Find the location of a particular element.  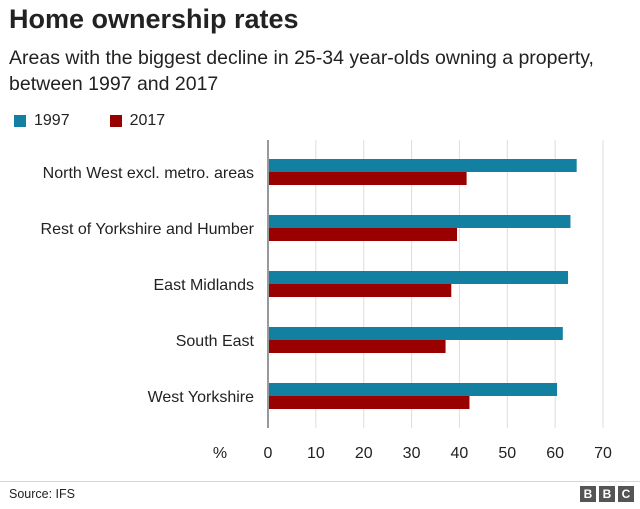

x-tick-label: 50 is located at coordinates (507, 453).